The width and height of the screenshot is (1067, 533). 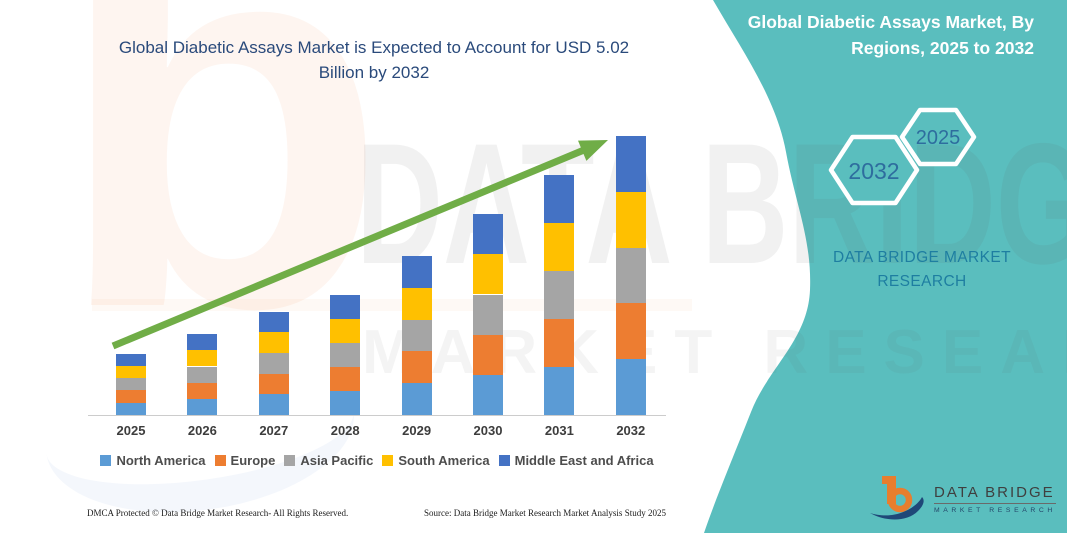 I want to click on x-axis-label-2028: 2028, so click(x=345, y=430).